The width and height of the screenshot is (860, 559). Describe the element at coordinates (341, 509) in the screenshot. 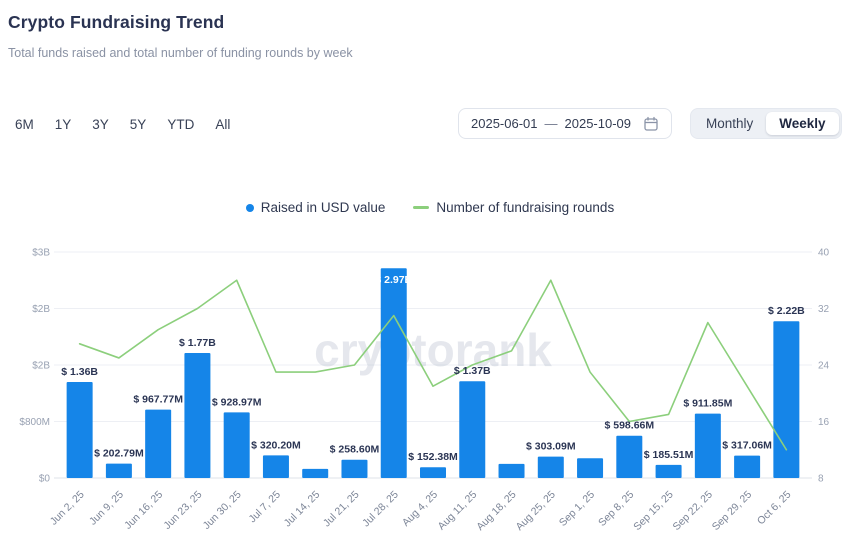

I see `x-axis-label: Jul 21, 25` at that location.